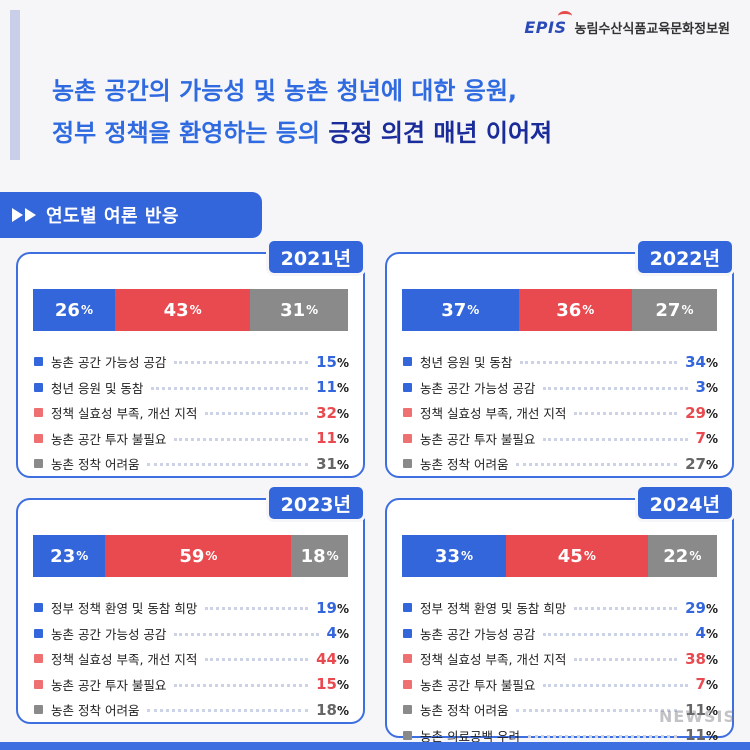 Image resolution: width=750 pixels, height=750 pixels. I want to click on bar-segment-value: 31, so click(293, 310).